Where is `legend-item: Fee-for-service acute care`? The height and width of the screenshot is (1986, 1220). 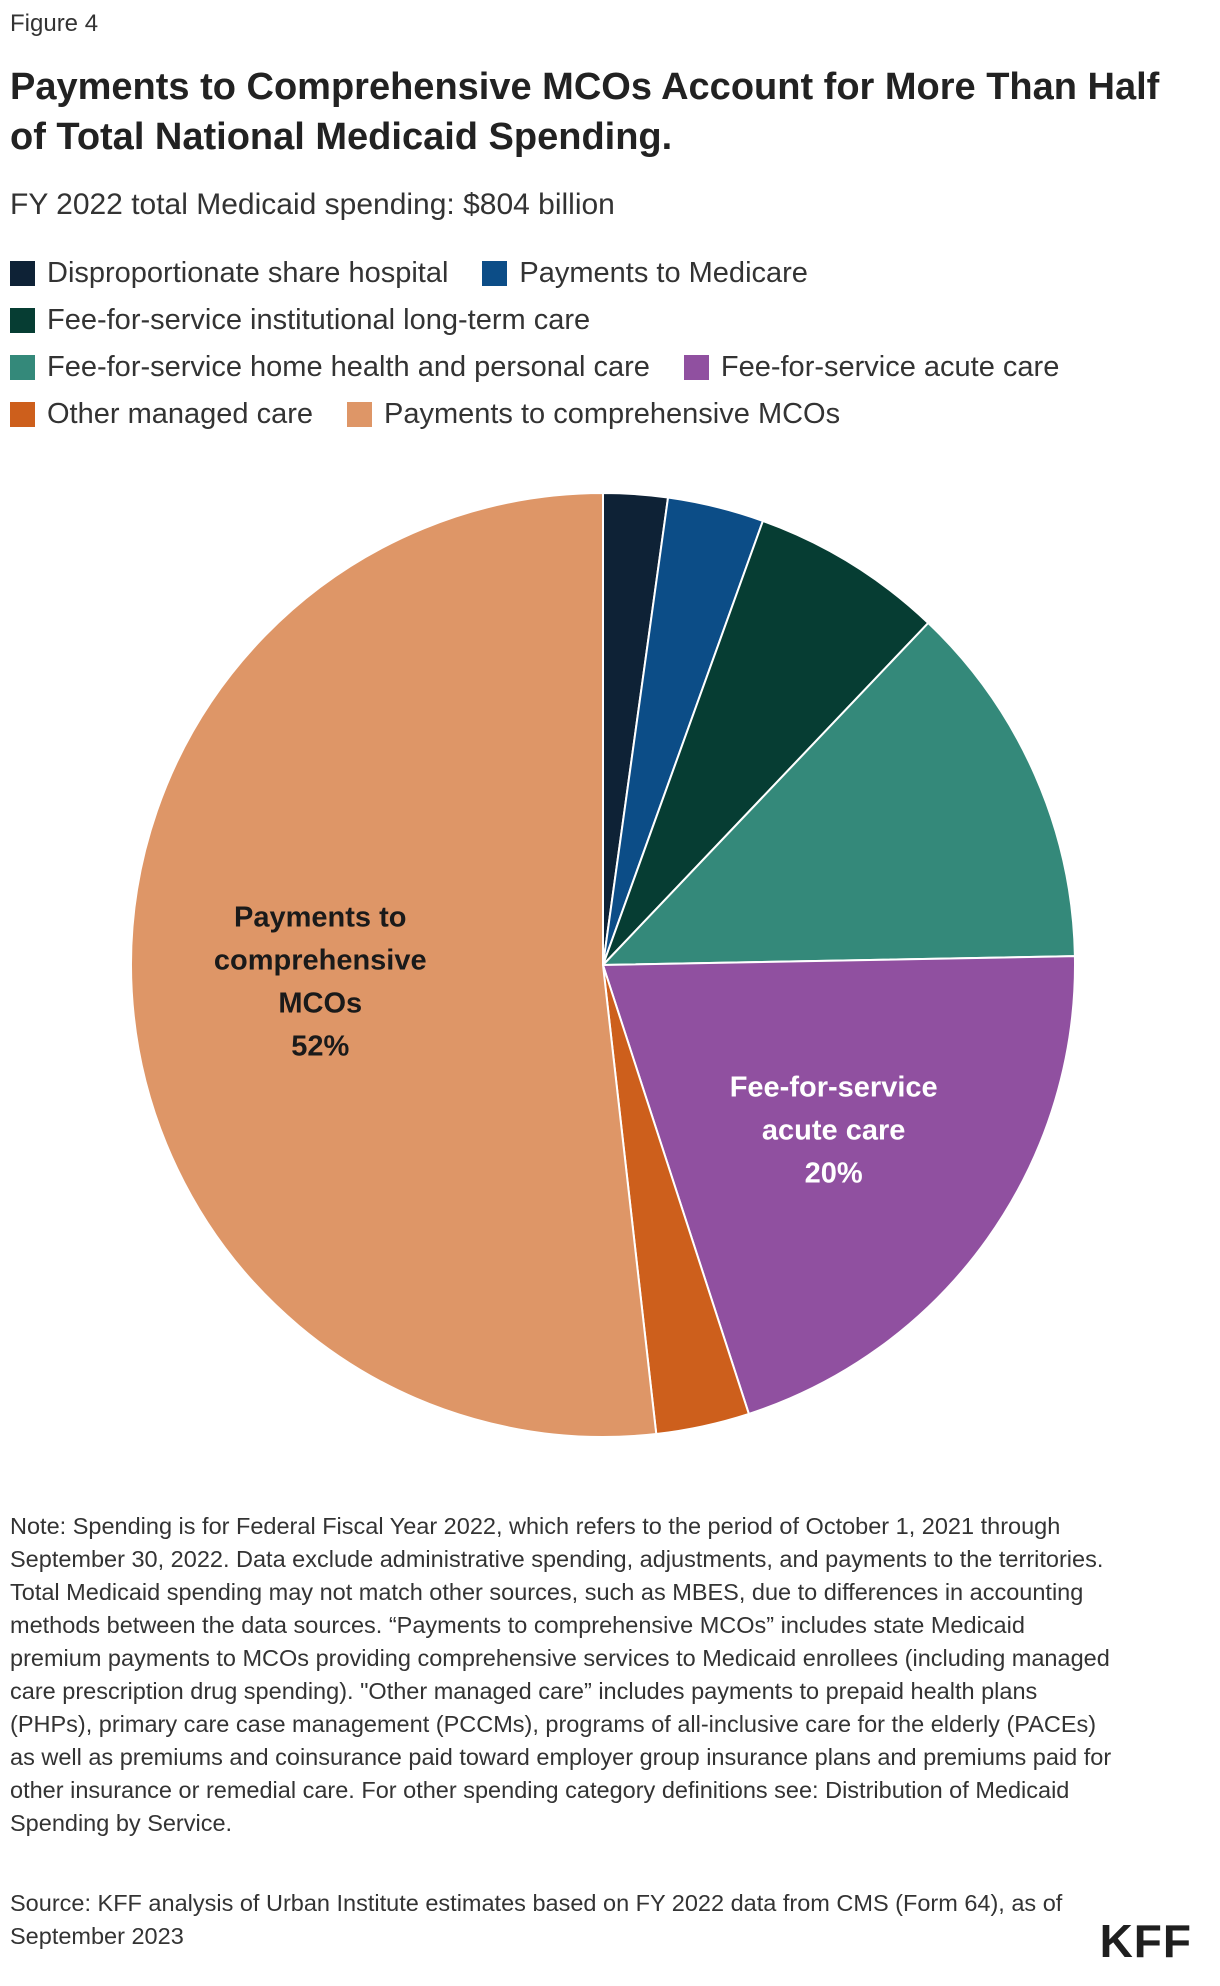
legend-item: Fee-for-service acute care is located at coordinates (871, 367).